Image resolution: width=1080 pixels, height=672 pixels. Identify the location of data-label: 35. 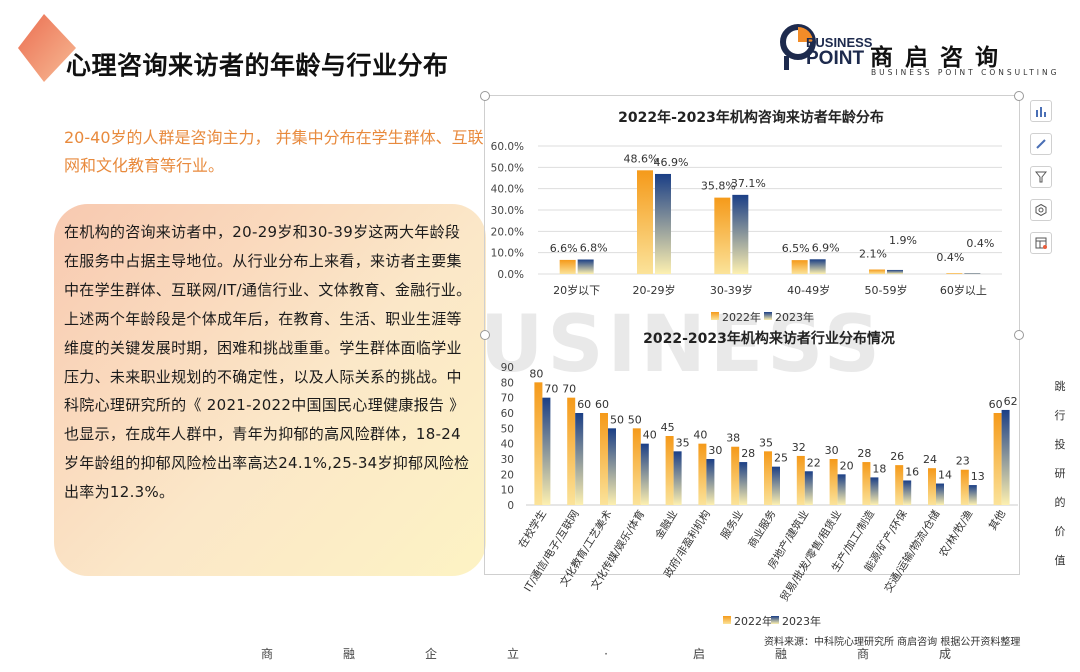
(766, 442).